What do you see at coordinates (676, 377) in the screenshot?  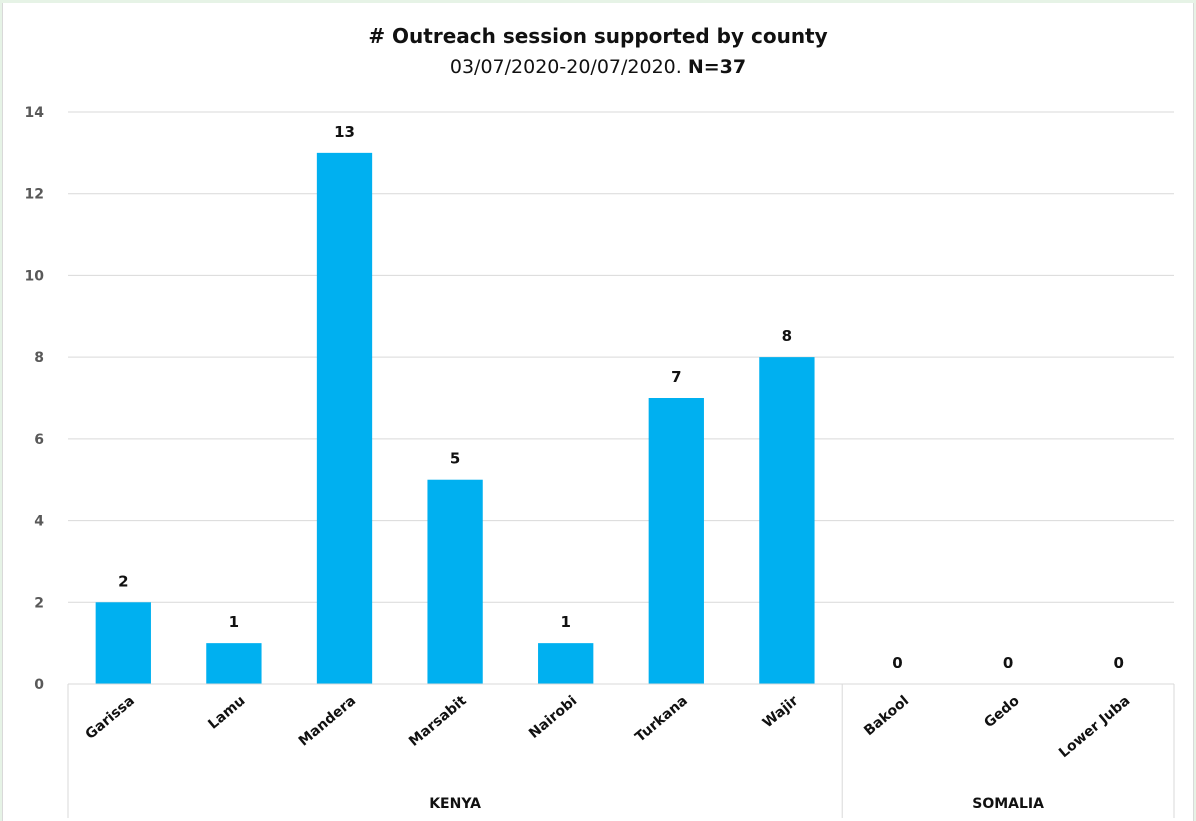 I see `data-label: 7` at bounding box center [676, 377].